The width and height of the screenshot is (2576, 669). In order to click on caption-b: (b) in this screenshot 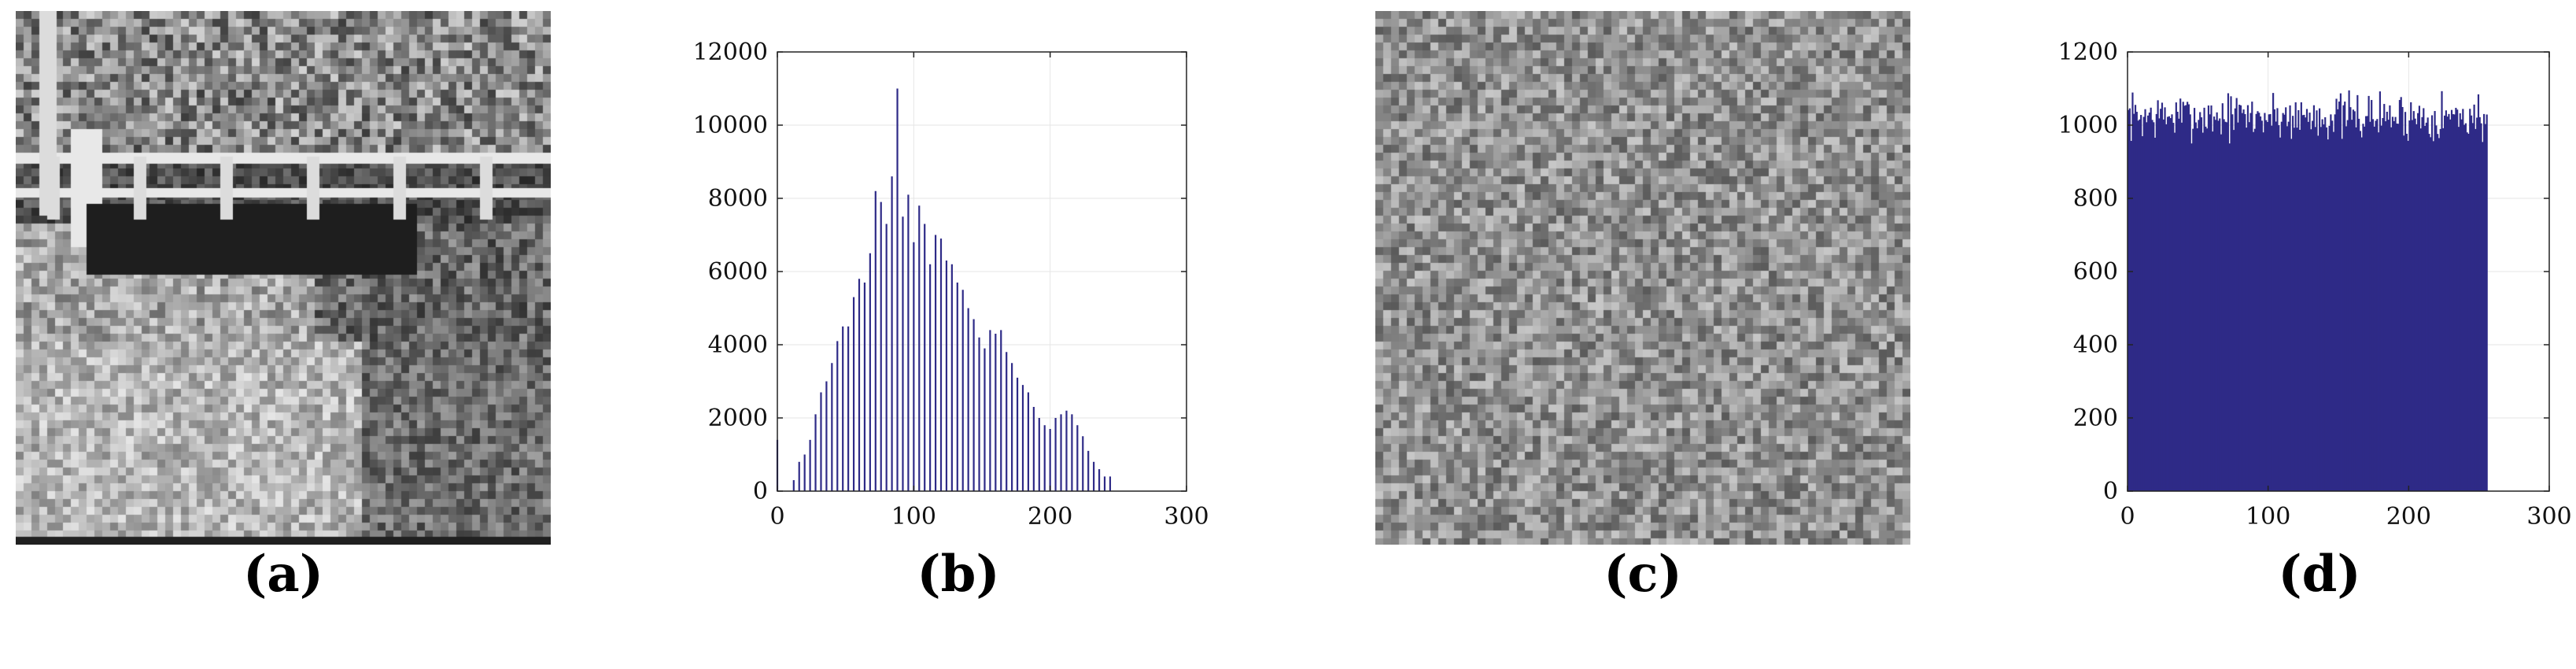, I will do `click(958, 575)`.